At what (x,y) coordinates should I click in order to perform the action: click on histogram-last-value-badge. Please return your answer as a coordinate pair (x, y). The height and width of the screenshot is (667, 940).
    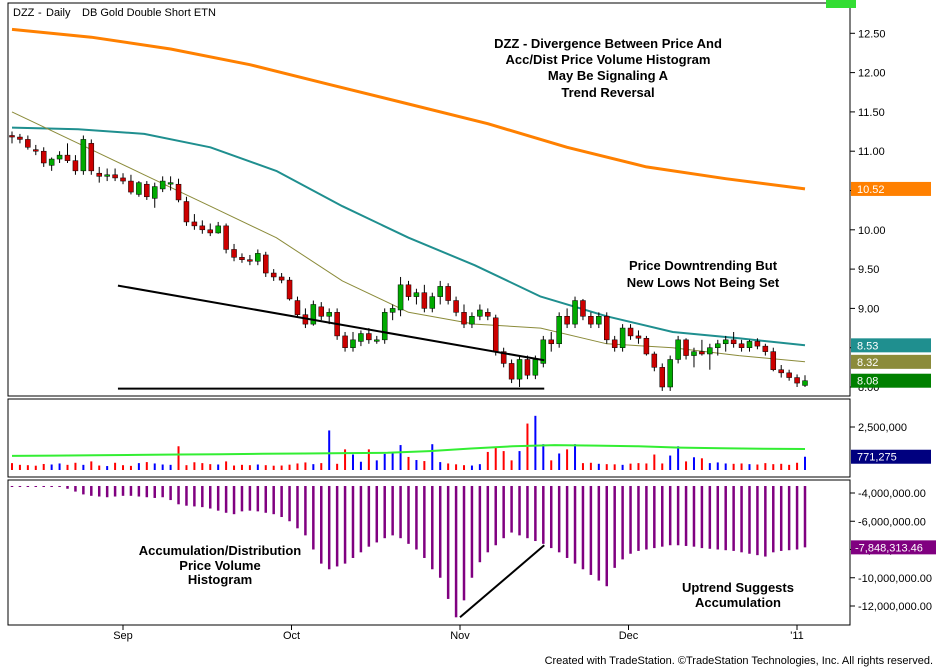
    Looking at the image, I should click on (893, 547).